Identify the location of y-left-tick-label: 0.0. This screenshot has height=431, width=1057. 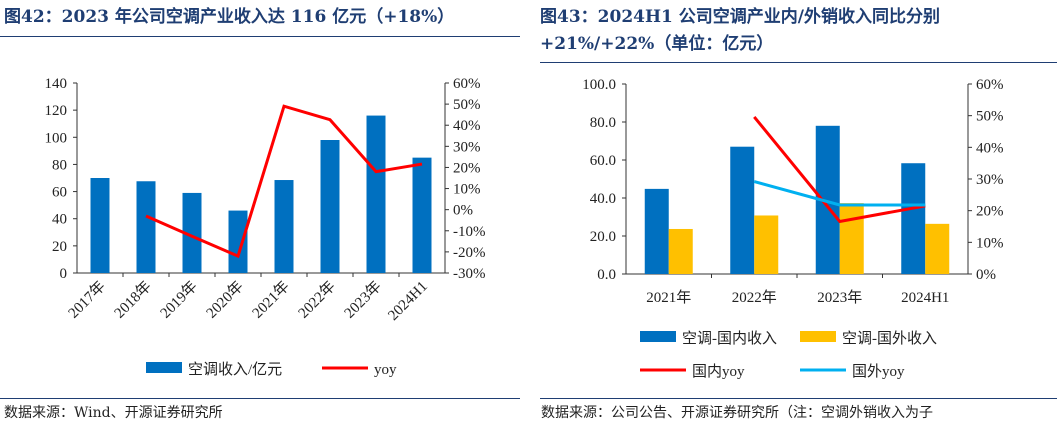
(606, 275).